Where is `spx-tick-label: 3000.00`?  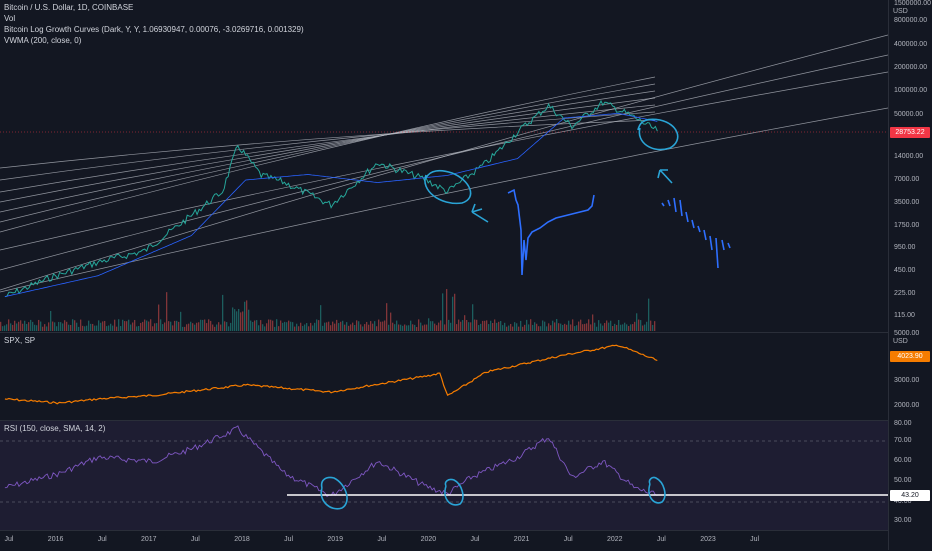 spx-tick-label: 3000.00 is located at coordinates (907, 380).